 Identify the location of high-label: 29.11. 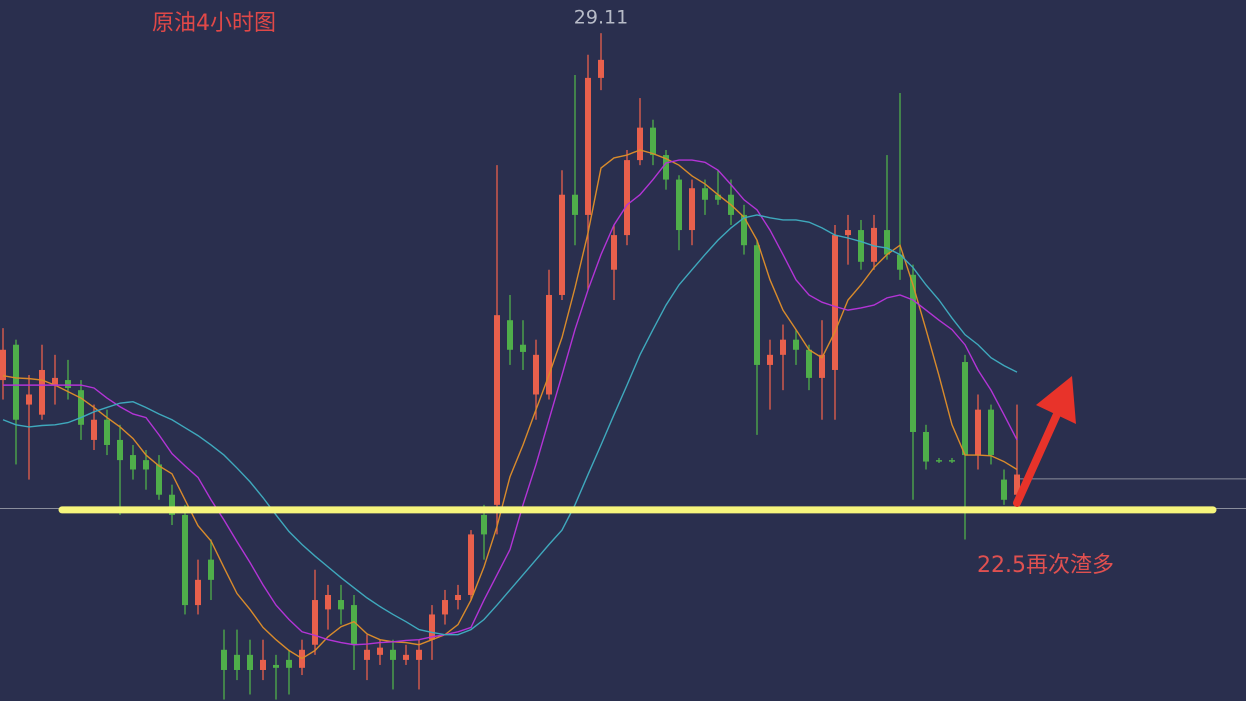
(601, 18).